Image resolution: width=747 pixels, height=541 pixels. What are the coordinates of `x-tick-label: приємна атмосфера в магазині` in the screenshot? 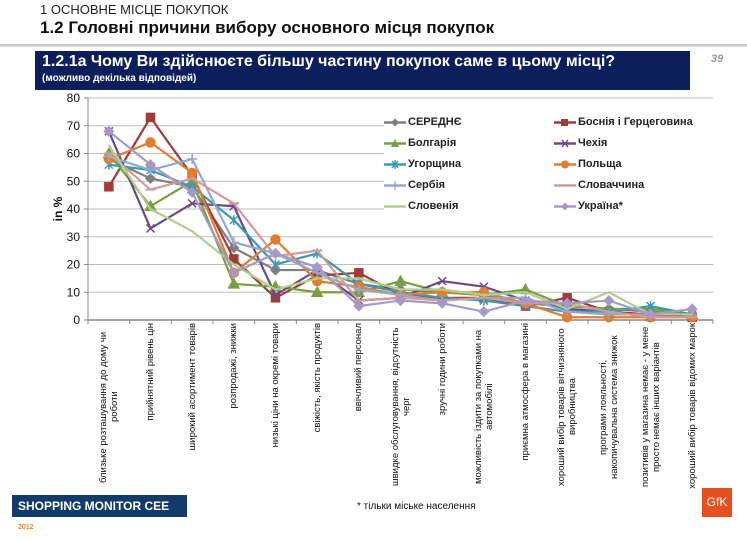 It's located at (526, 408).